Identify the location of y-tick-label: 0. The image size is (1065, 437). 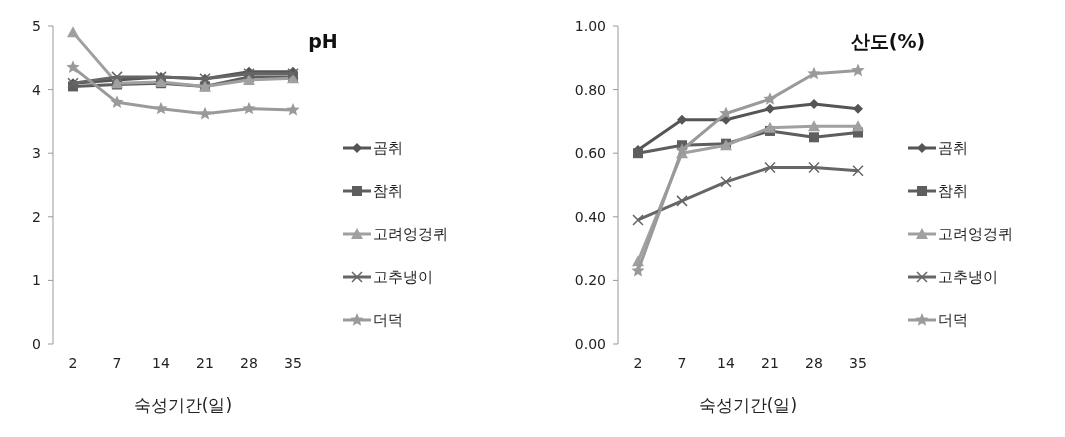
(36, 343).